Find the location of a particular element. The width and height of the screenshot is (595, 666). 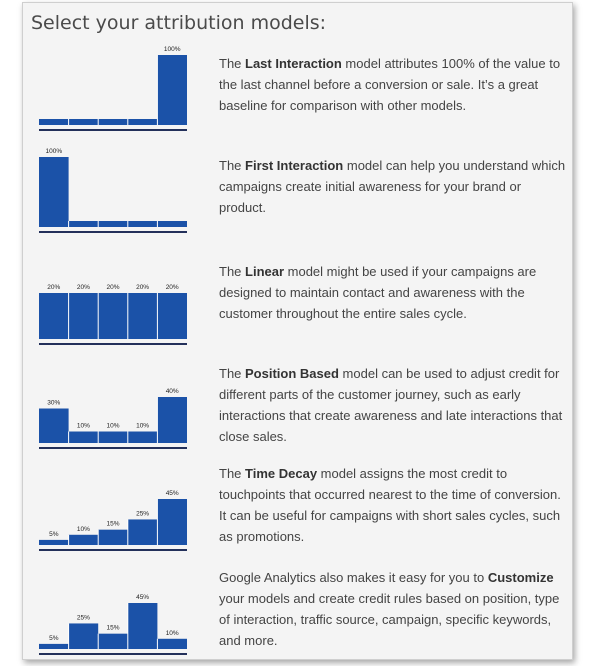

bar-chart-svg: 30% 10% 10% 10% 40% is located at coordinates (114, 405).